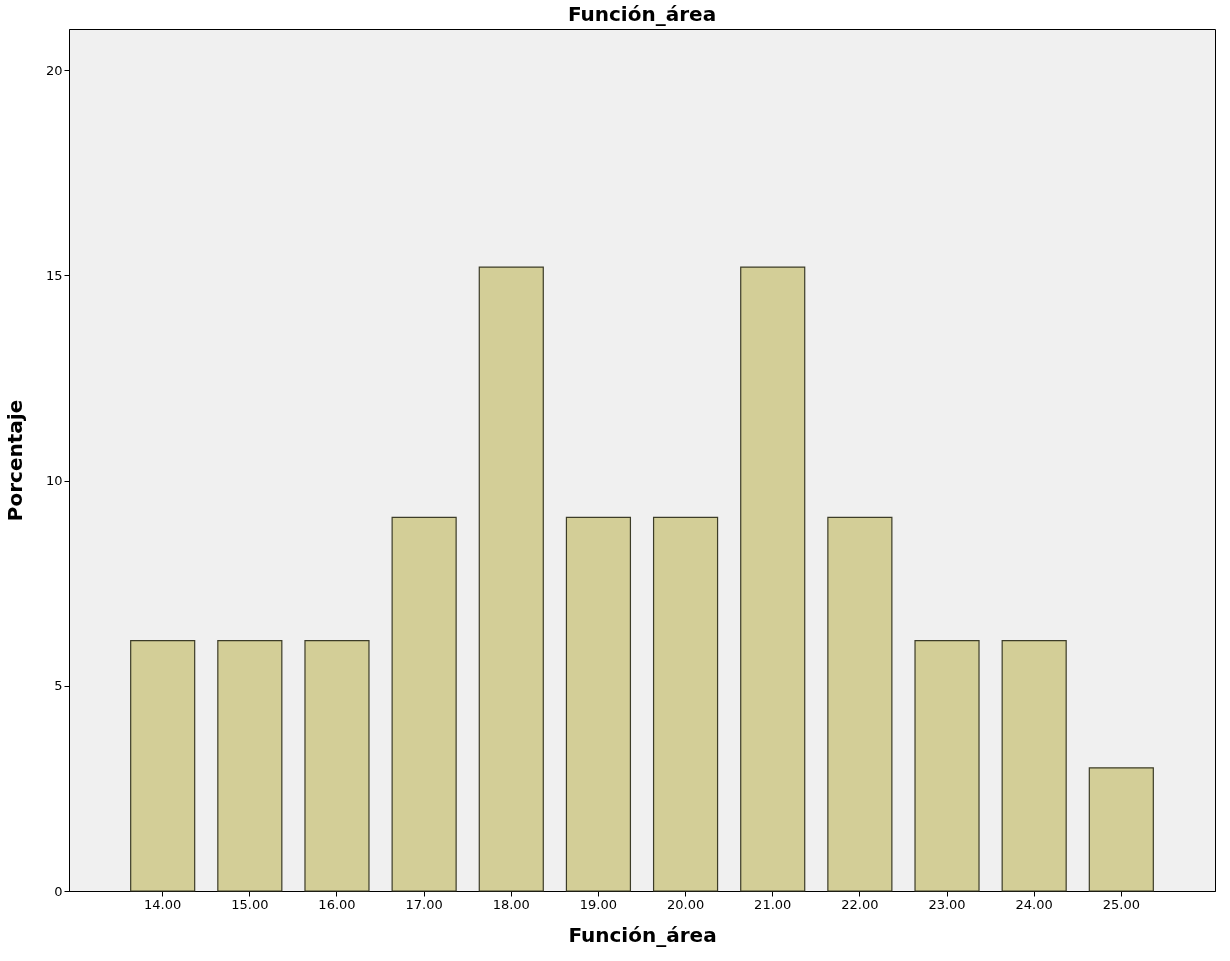 Image resolution: width=1230 pixels, height=961 pixels. I want to click on x-tick-label: 22.00, so click(860, 904).